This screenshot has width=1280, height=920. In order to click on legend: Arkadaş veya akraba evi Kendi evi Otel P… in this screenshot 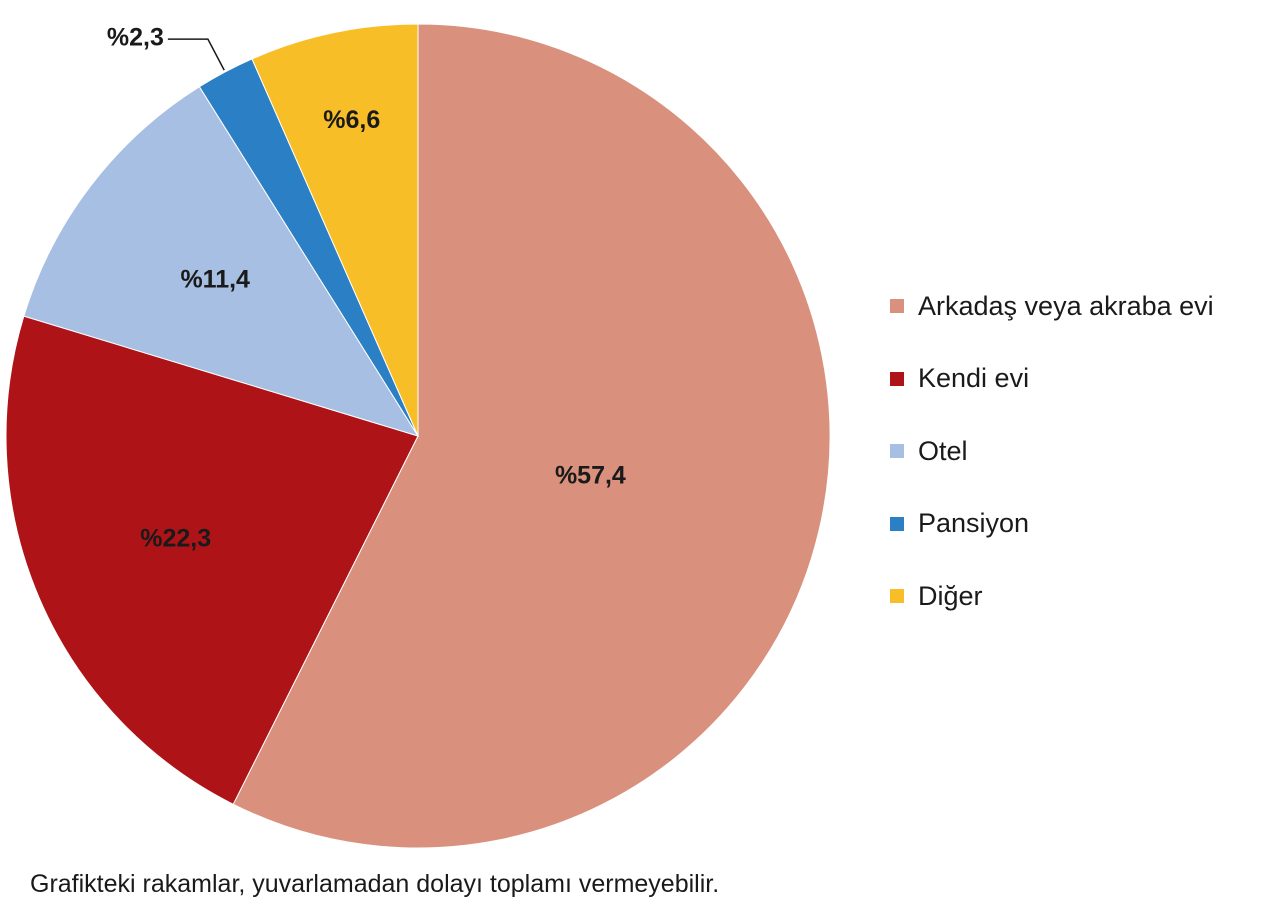, I will do `click(1052, 451)`.